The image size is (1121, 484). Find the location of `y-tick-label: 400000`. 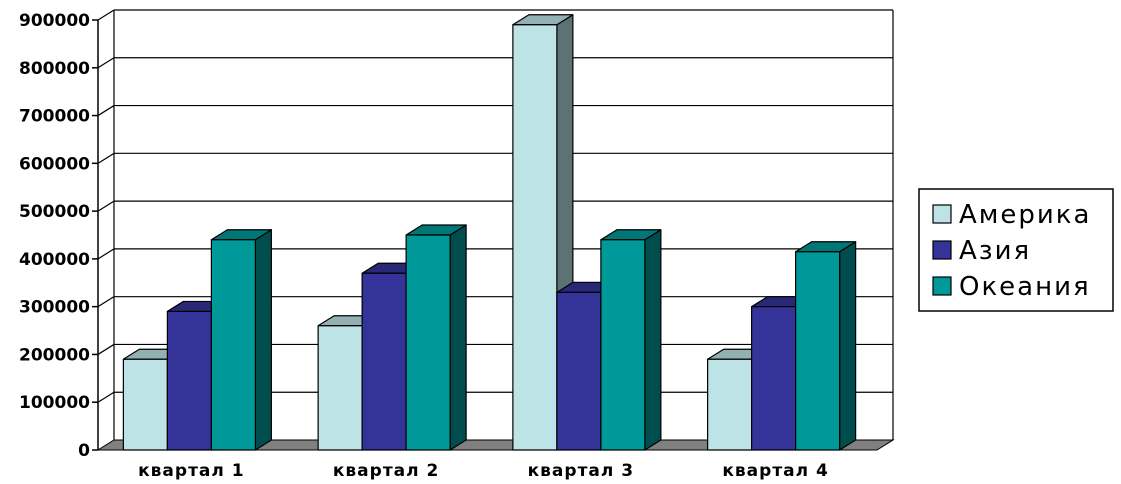

y-tick-label: 400000 is located at coordinates (54, 260).